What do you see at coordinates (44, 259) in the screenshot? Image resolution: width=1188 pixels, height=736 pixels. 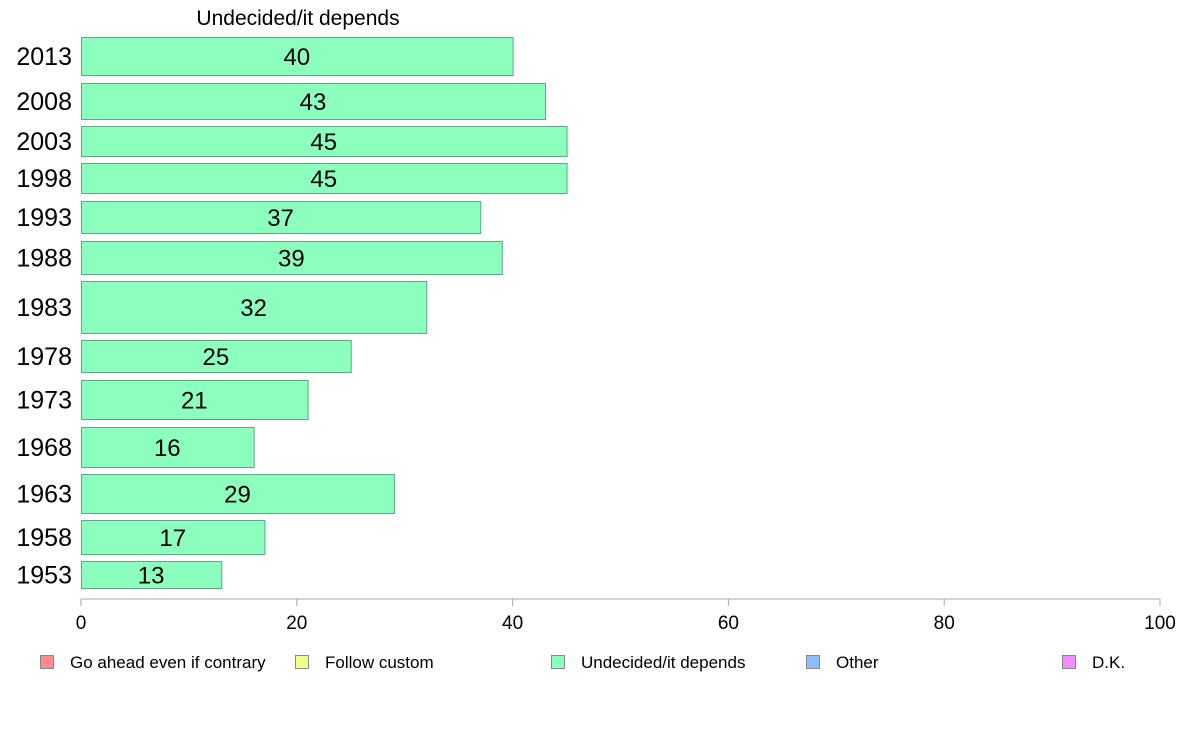 I see `category-label-1988: 1988` at bounding box center [44, 259].